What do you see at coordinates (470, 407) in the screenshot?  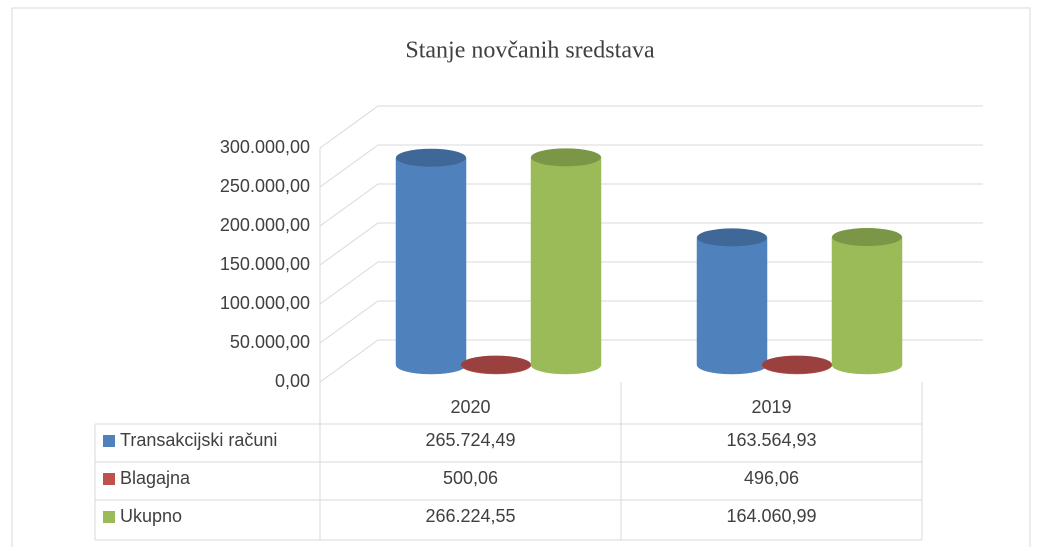 I see `x-tick-label: 2020` at bounding box center [470, 407].